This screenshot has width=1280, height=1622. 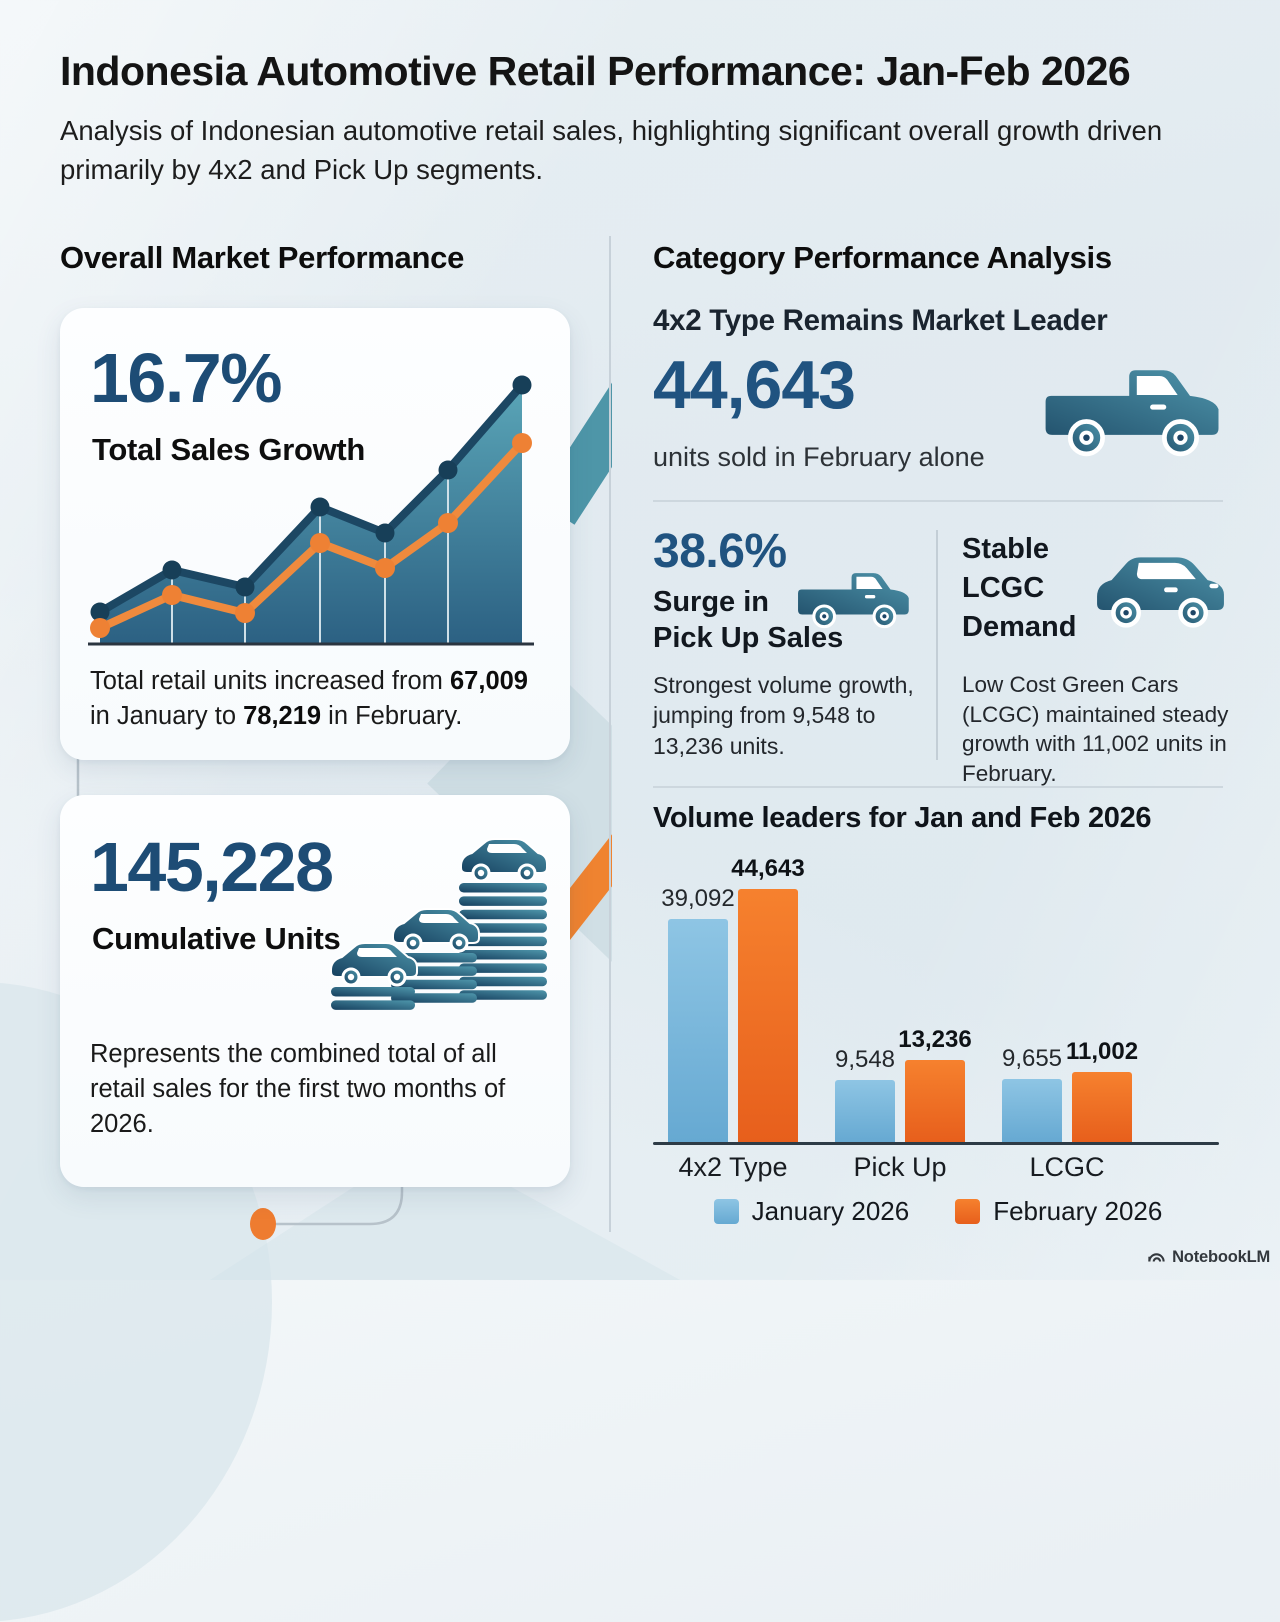 I want to click on watermark-label: NotebookLM, so click(x=1221, y=1257).